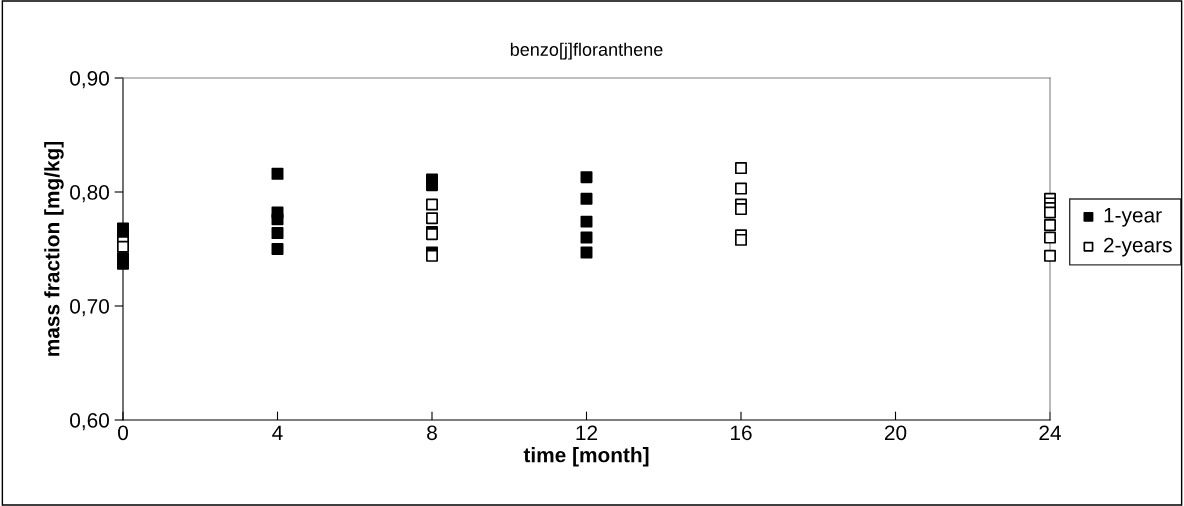 The width and height of the screenshot is (1184, 506). I want to click on y-tick-label: 0,90, so click(89, 80).